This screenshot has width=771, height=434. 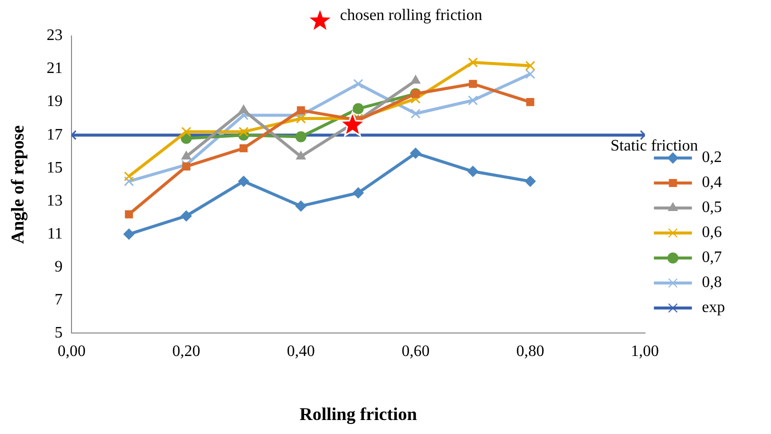 What do you see at coordinates (54, 69) in the screenshot?
I see `y-tick-label: 21` at bounding box center [54, 69].